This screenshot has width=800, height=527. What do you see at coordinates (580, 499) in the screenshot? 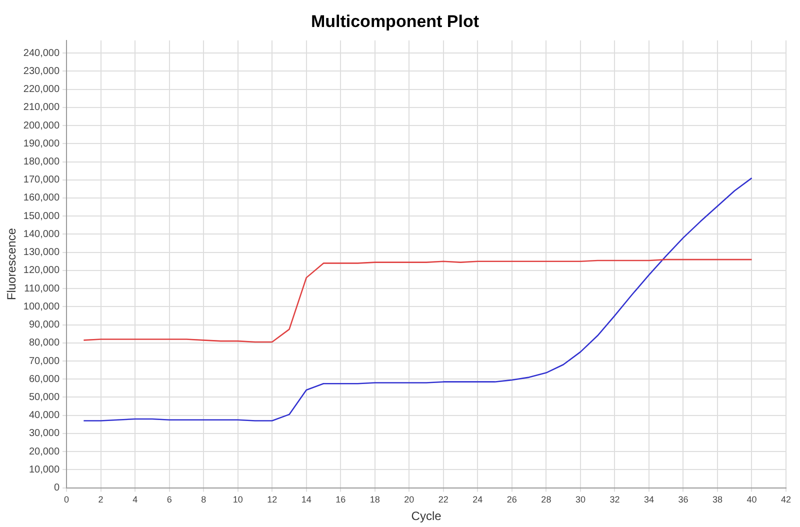
I see `x-tick-label: 30` at bounding box center [580, 499].